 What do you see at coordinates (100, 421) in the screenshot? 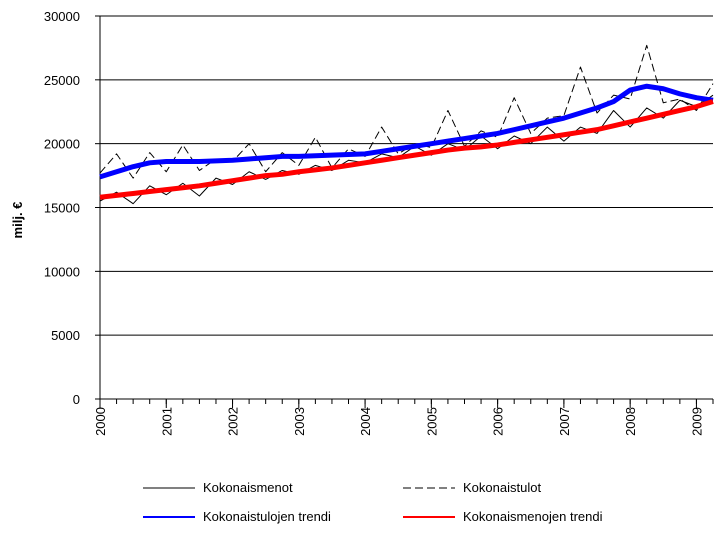
I see `x-tick-label: 2000` at bounding box center [100, 421].